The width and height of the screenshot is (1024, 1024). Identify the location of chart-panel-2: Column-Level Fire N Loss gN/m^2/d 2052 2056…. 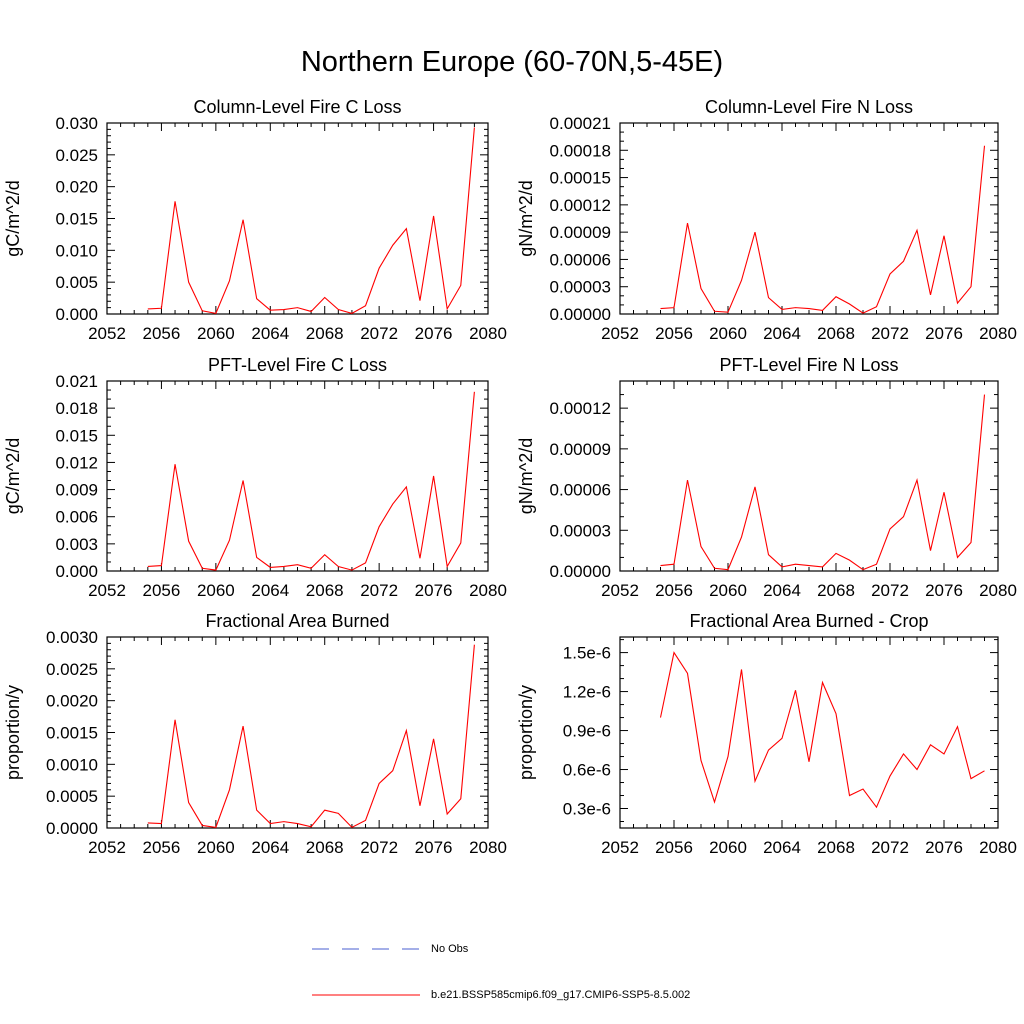
(766, 220).